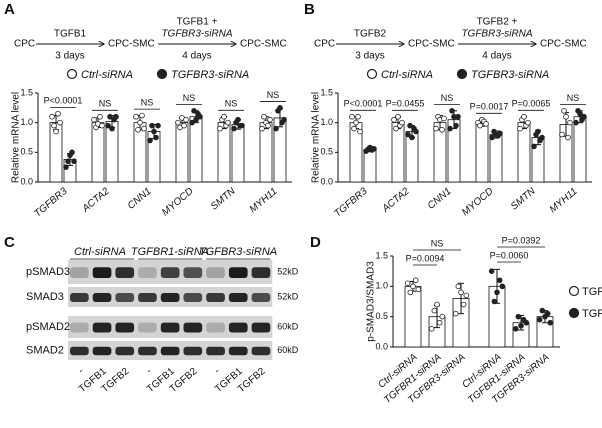 This screenshot has height=428, width=602. I want to click on blot-row-label: SMAD3, so click(45, 297).